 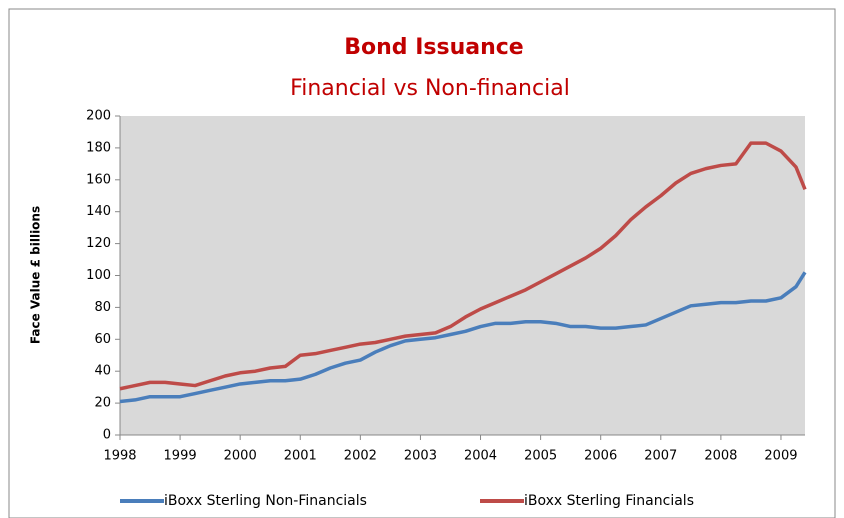 What do you see at coordinates (360, 456) in the screenshot?
I see `x-tick-label: 2002` at bounding box center [360, 456].